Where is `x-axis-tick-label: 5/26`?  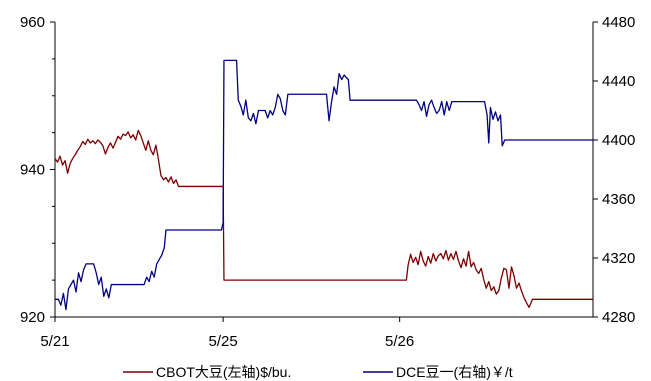 x-axis-tick-label: 5/26 is located at coordinates (399, 341).